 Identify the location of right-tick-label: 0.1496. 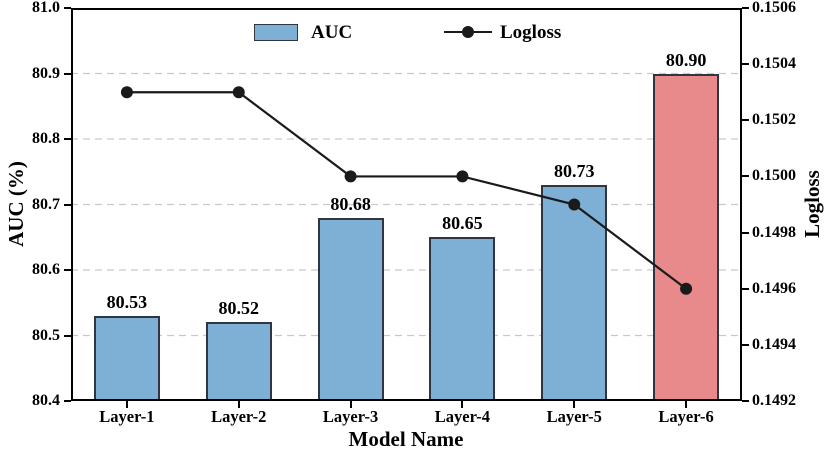
(774, 288).